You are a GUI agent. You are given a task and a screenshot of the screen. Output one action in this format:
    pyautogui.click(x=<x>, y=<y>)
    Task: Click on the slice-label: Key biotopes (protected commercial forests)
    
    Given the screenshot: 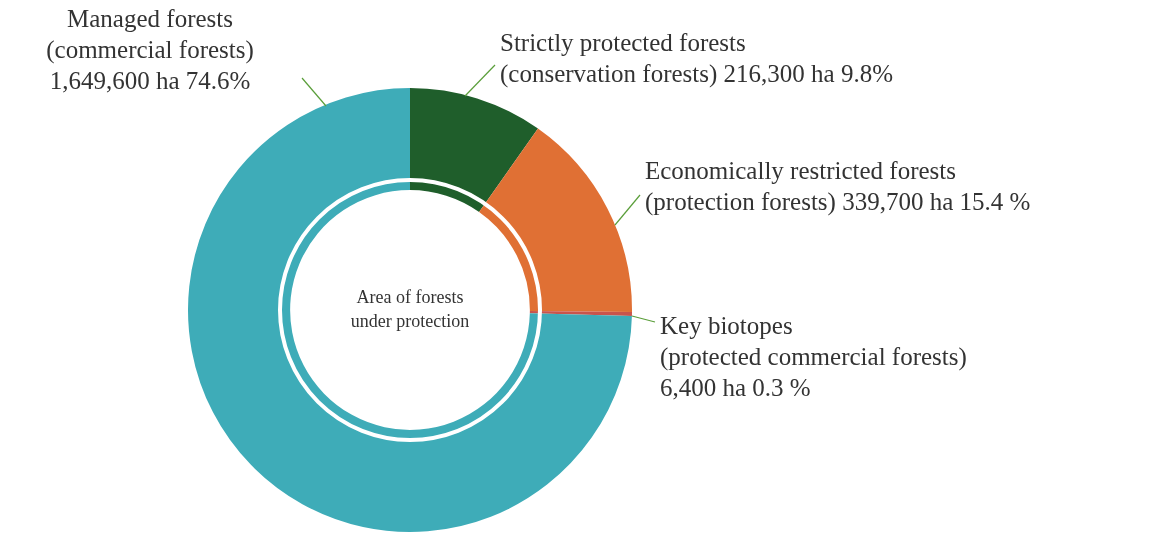 What is the action you would take?
    pyautogui.click(x=813, y=342)
    